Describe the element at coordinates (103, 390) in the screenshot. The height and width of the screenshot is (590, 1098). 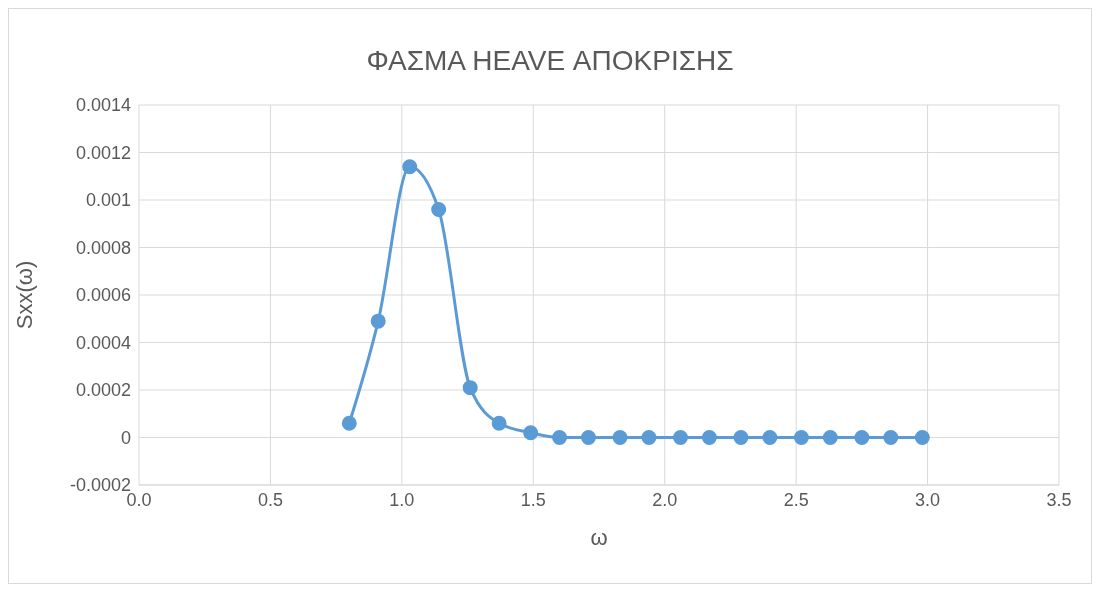
I see `y-tick-label: 0.0002` at that location.